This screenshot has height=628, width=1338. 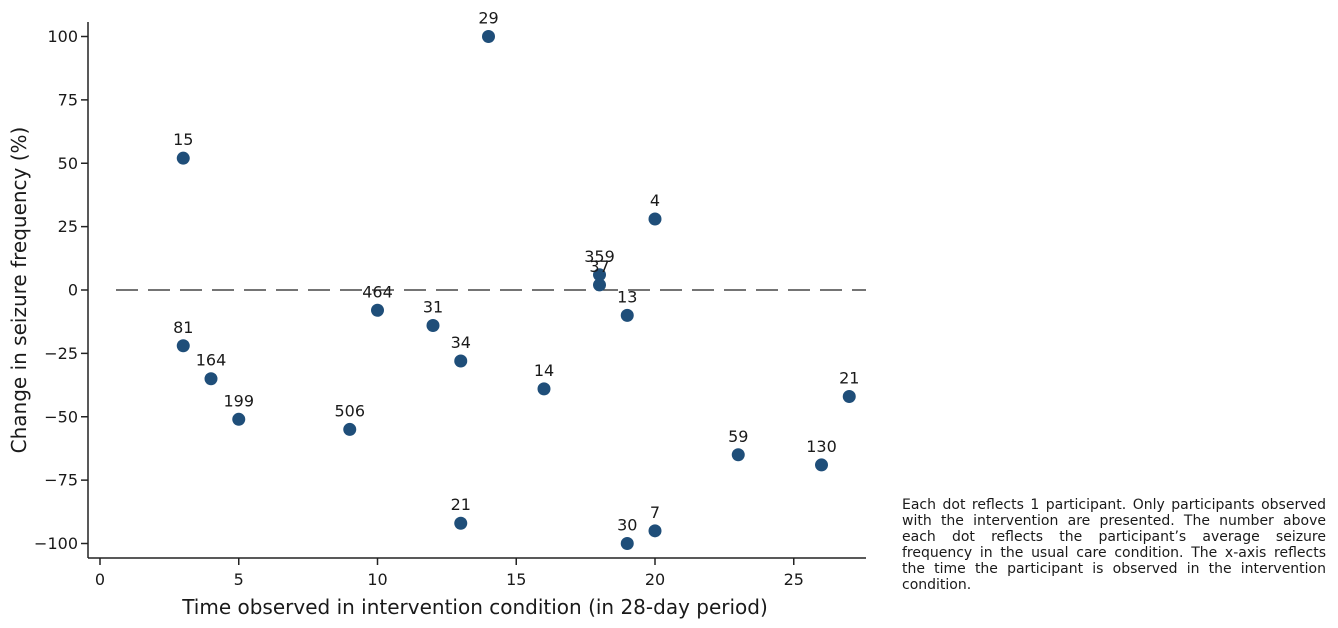 What do you see at coordinates (56, 543) in the screenshot?
I see `y-tick-label: −100` at bounding box center [56, 543].